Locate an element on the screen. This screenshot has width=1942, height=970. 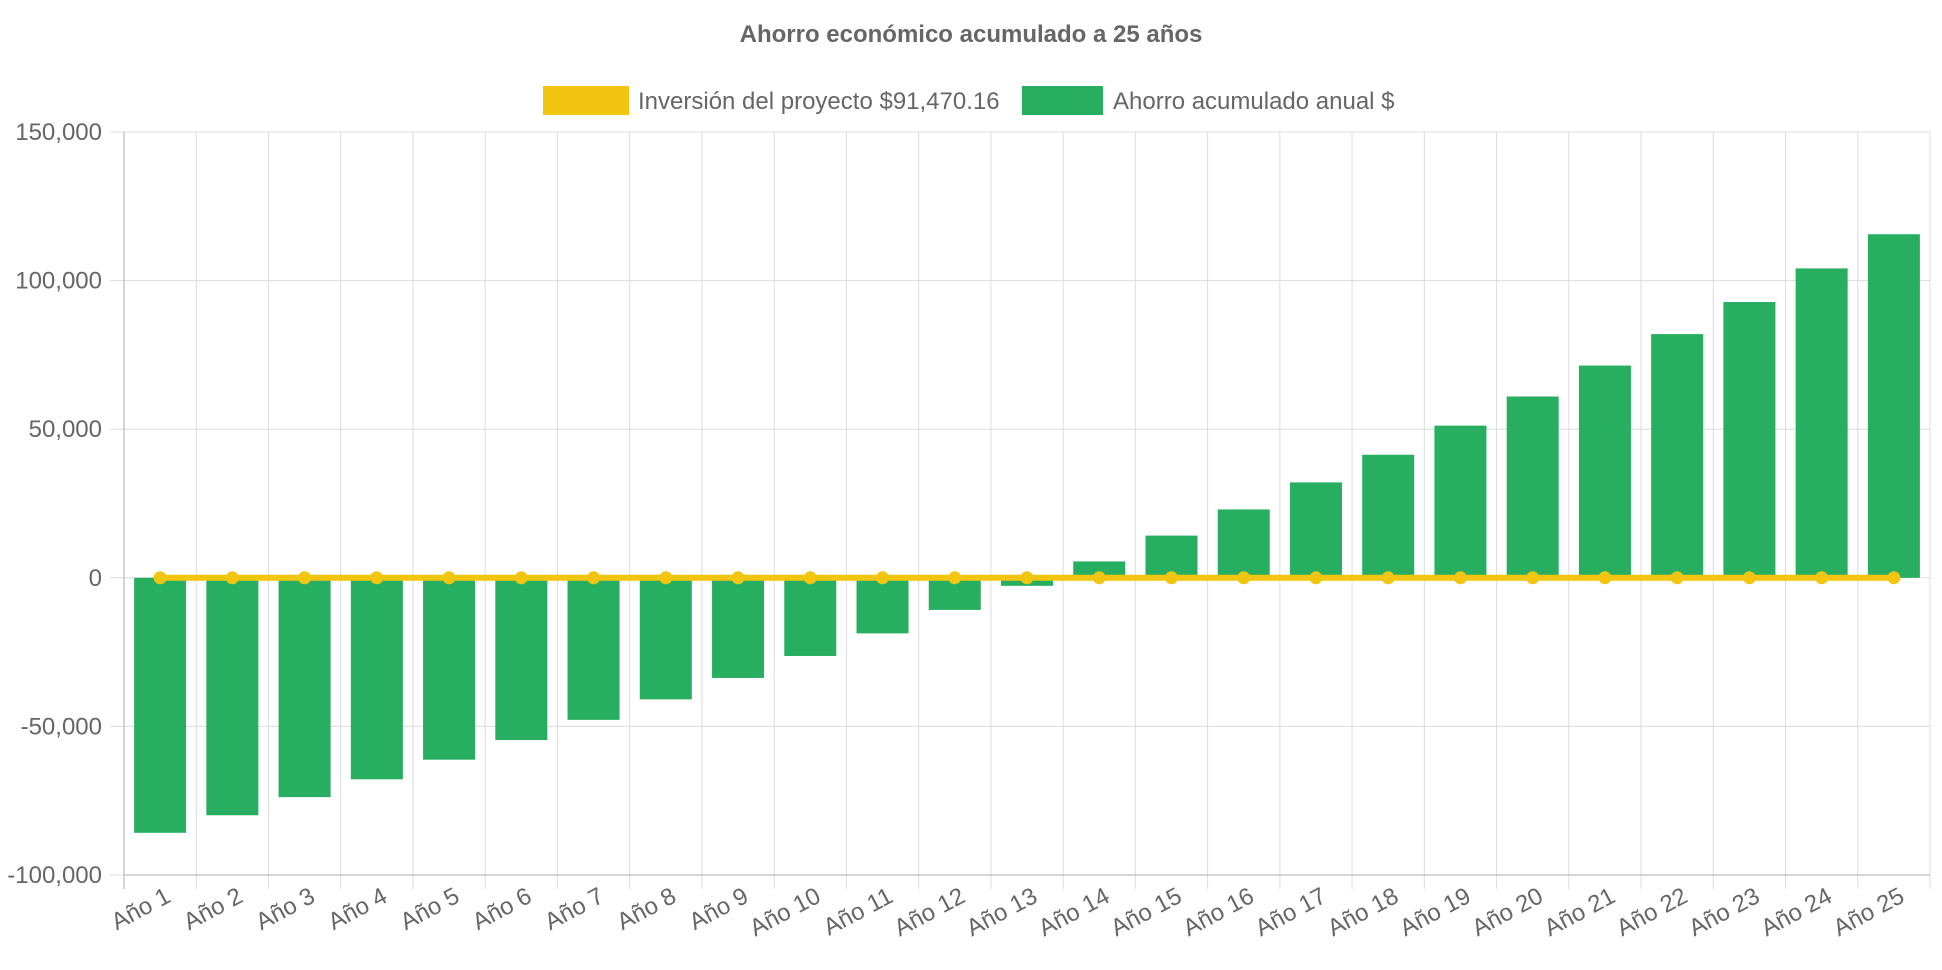
x-tick-label: Año 11 is located at coordinates (858, 911).